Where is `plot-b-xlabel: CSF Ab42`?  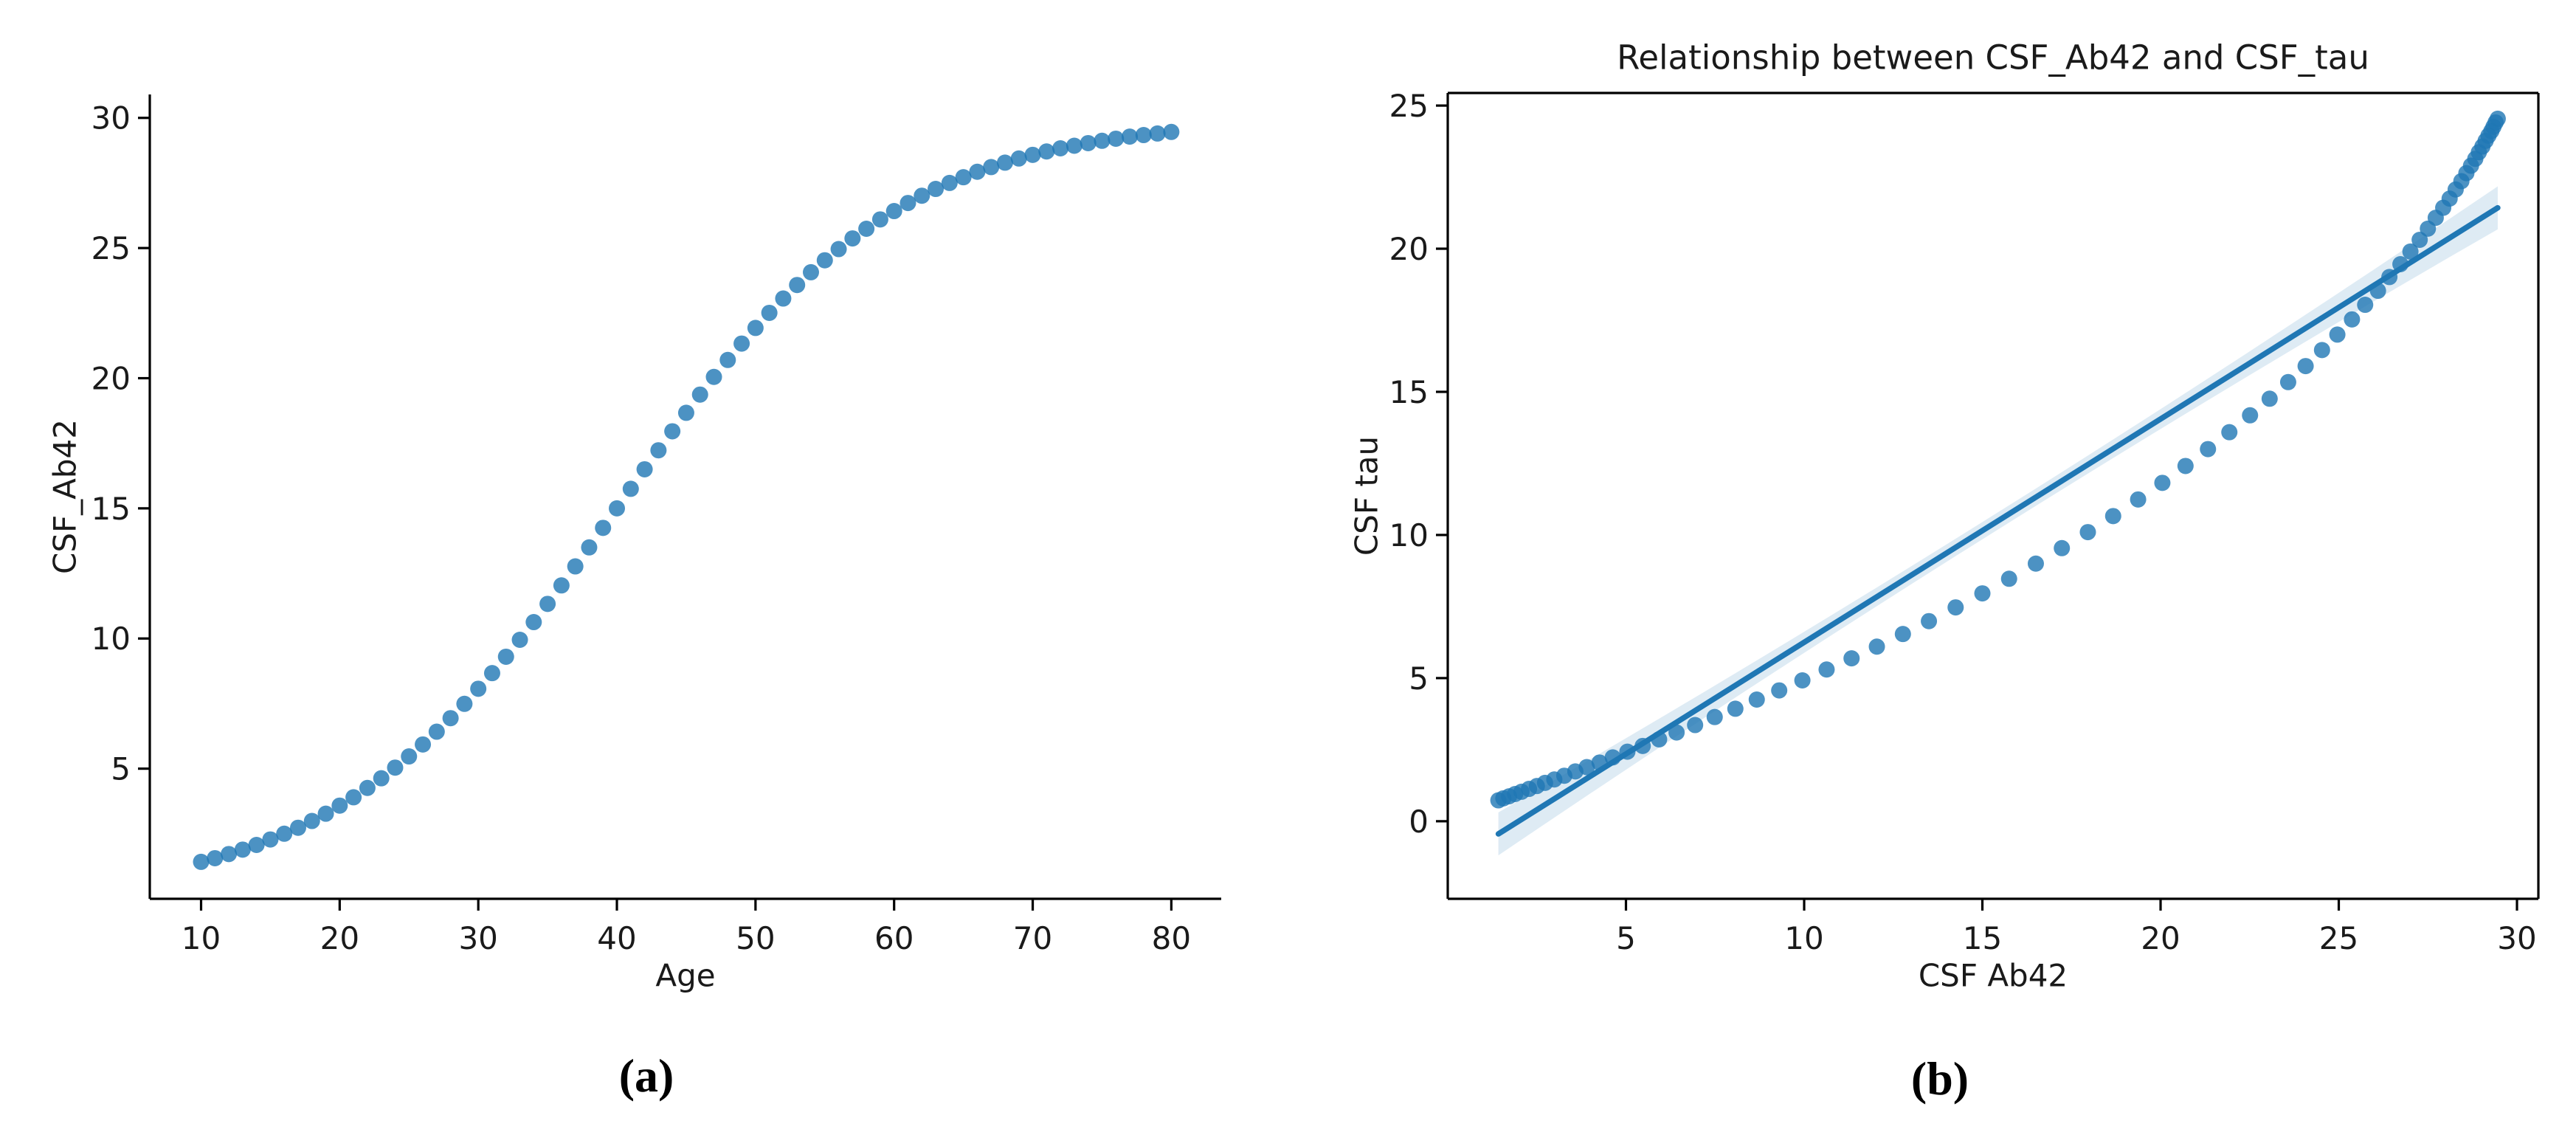 plot-b-xlabel: CSF Ab42 is located at coordinates (1993, 975).